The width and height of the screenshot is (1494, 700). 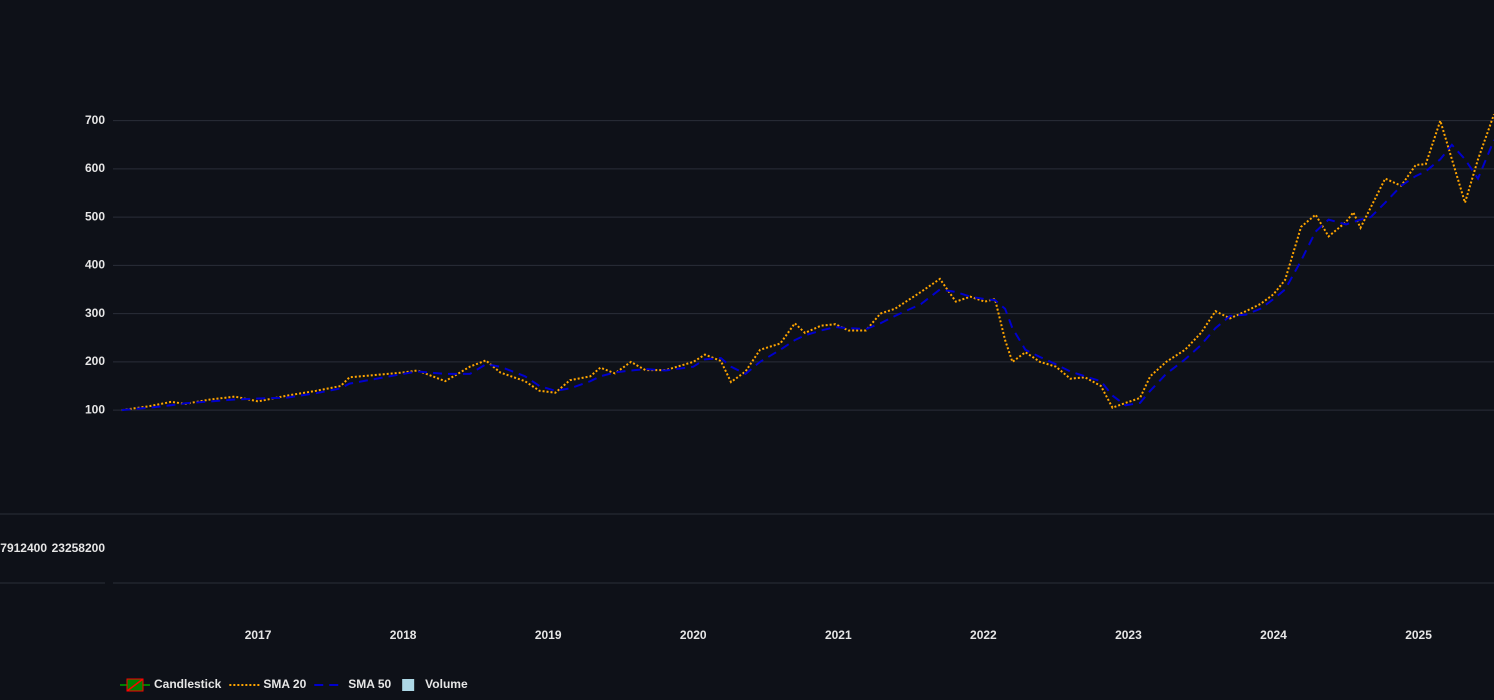 What do you see at coordinates (95, 216) in the screenshot?
I see `y-tick-label: 500` at bounding box center [95, 216].